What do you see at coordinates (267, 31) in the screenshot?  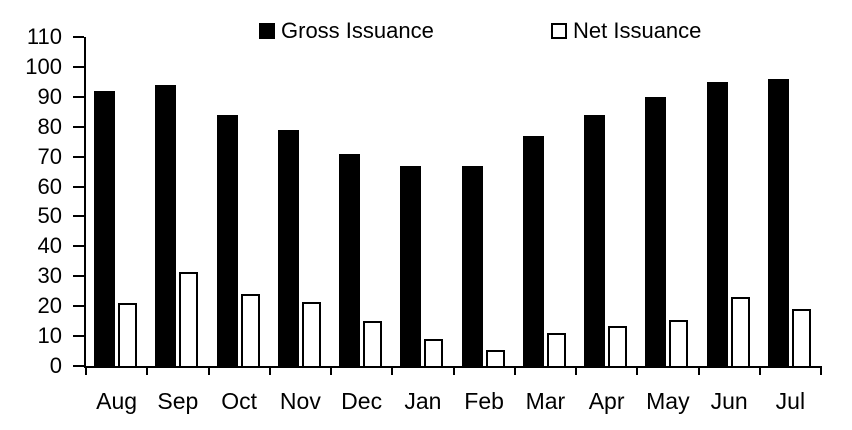 I see `gross-issuance-swatch-icon` at bounding box center [267, 31].